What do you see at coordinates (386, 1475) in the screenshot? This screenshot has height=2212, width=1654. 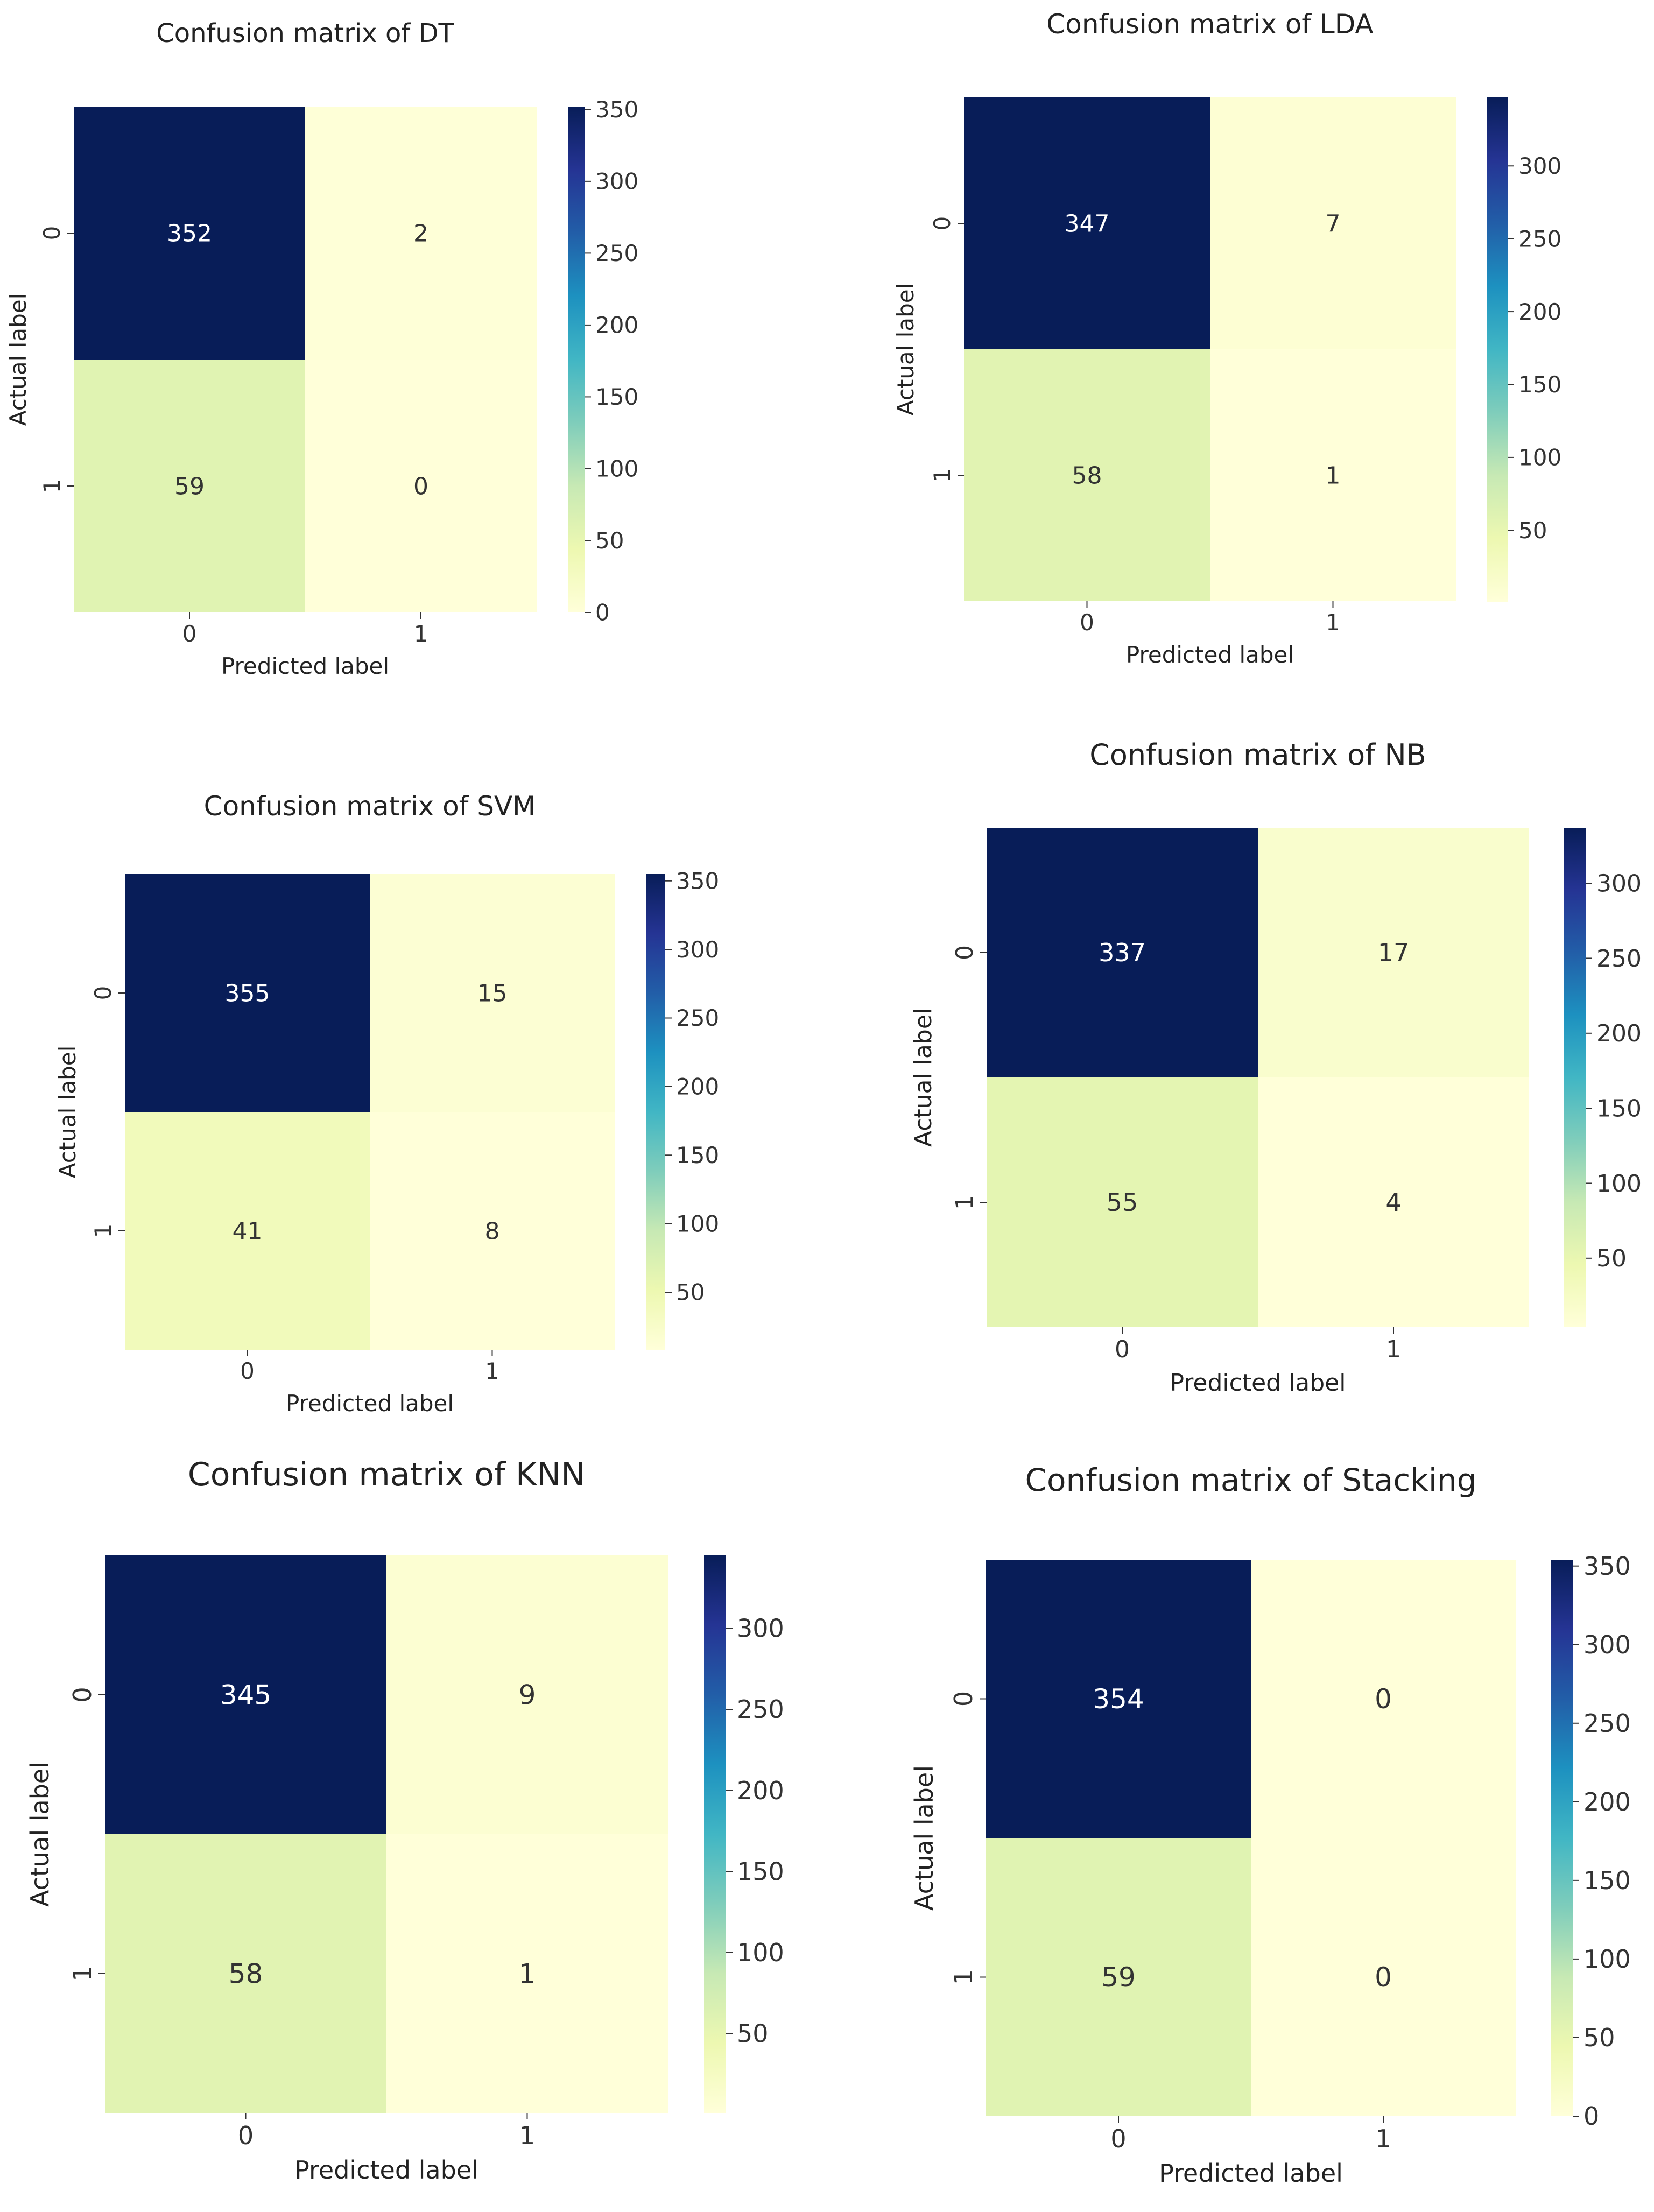 I see `chart-title: Confusion matrix of KNN` at bounding box center [386, 1475].